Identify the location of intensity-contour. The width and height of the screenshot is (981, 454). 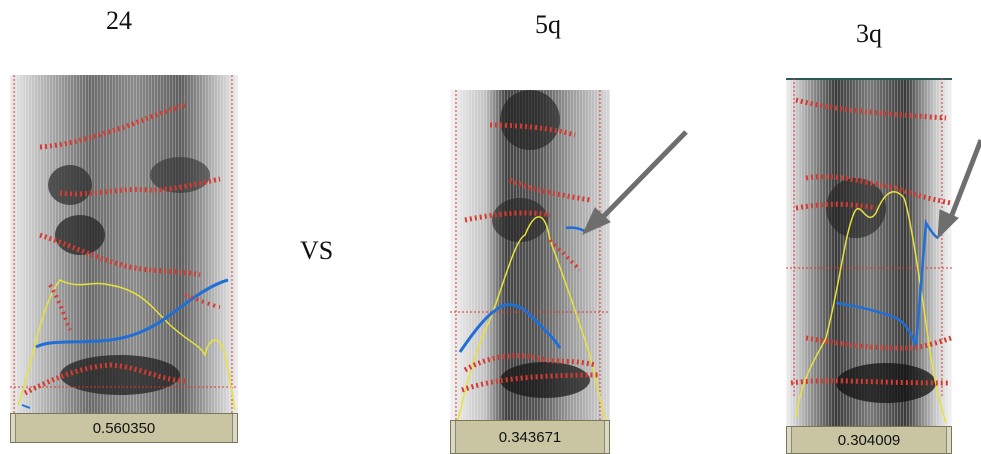
(126, 345).